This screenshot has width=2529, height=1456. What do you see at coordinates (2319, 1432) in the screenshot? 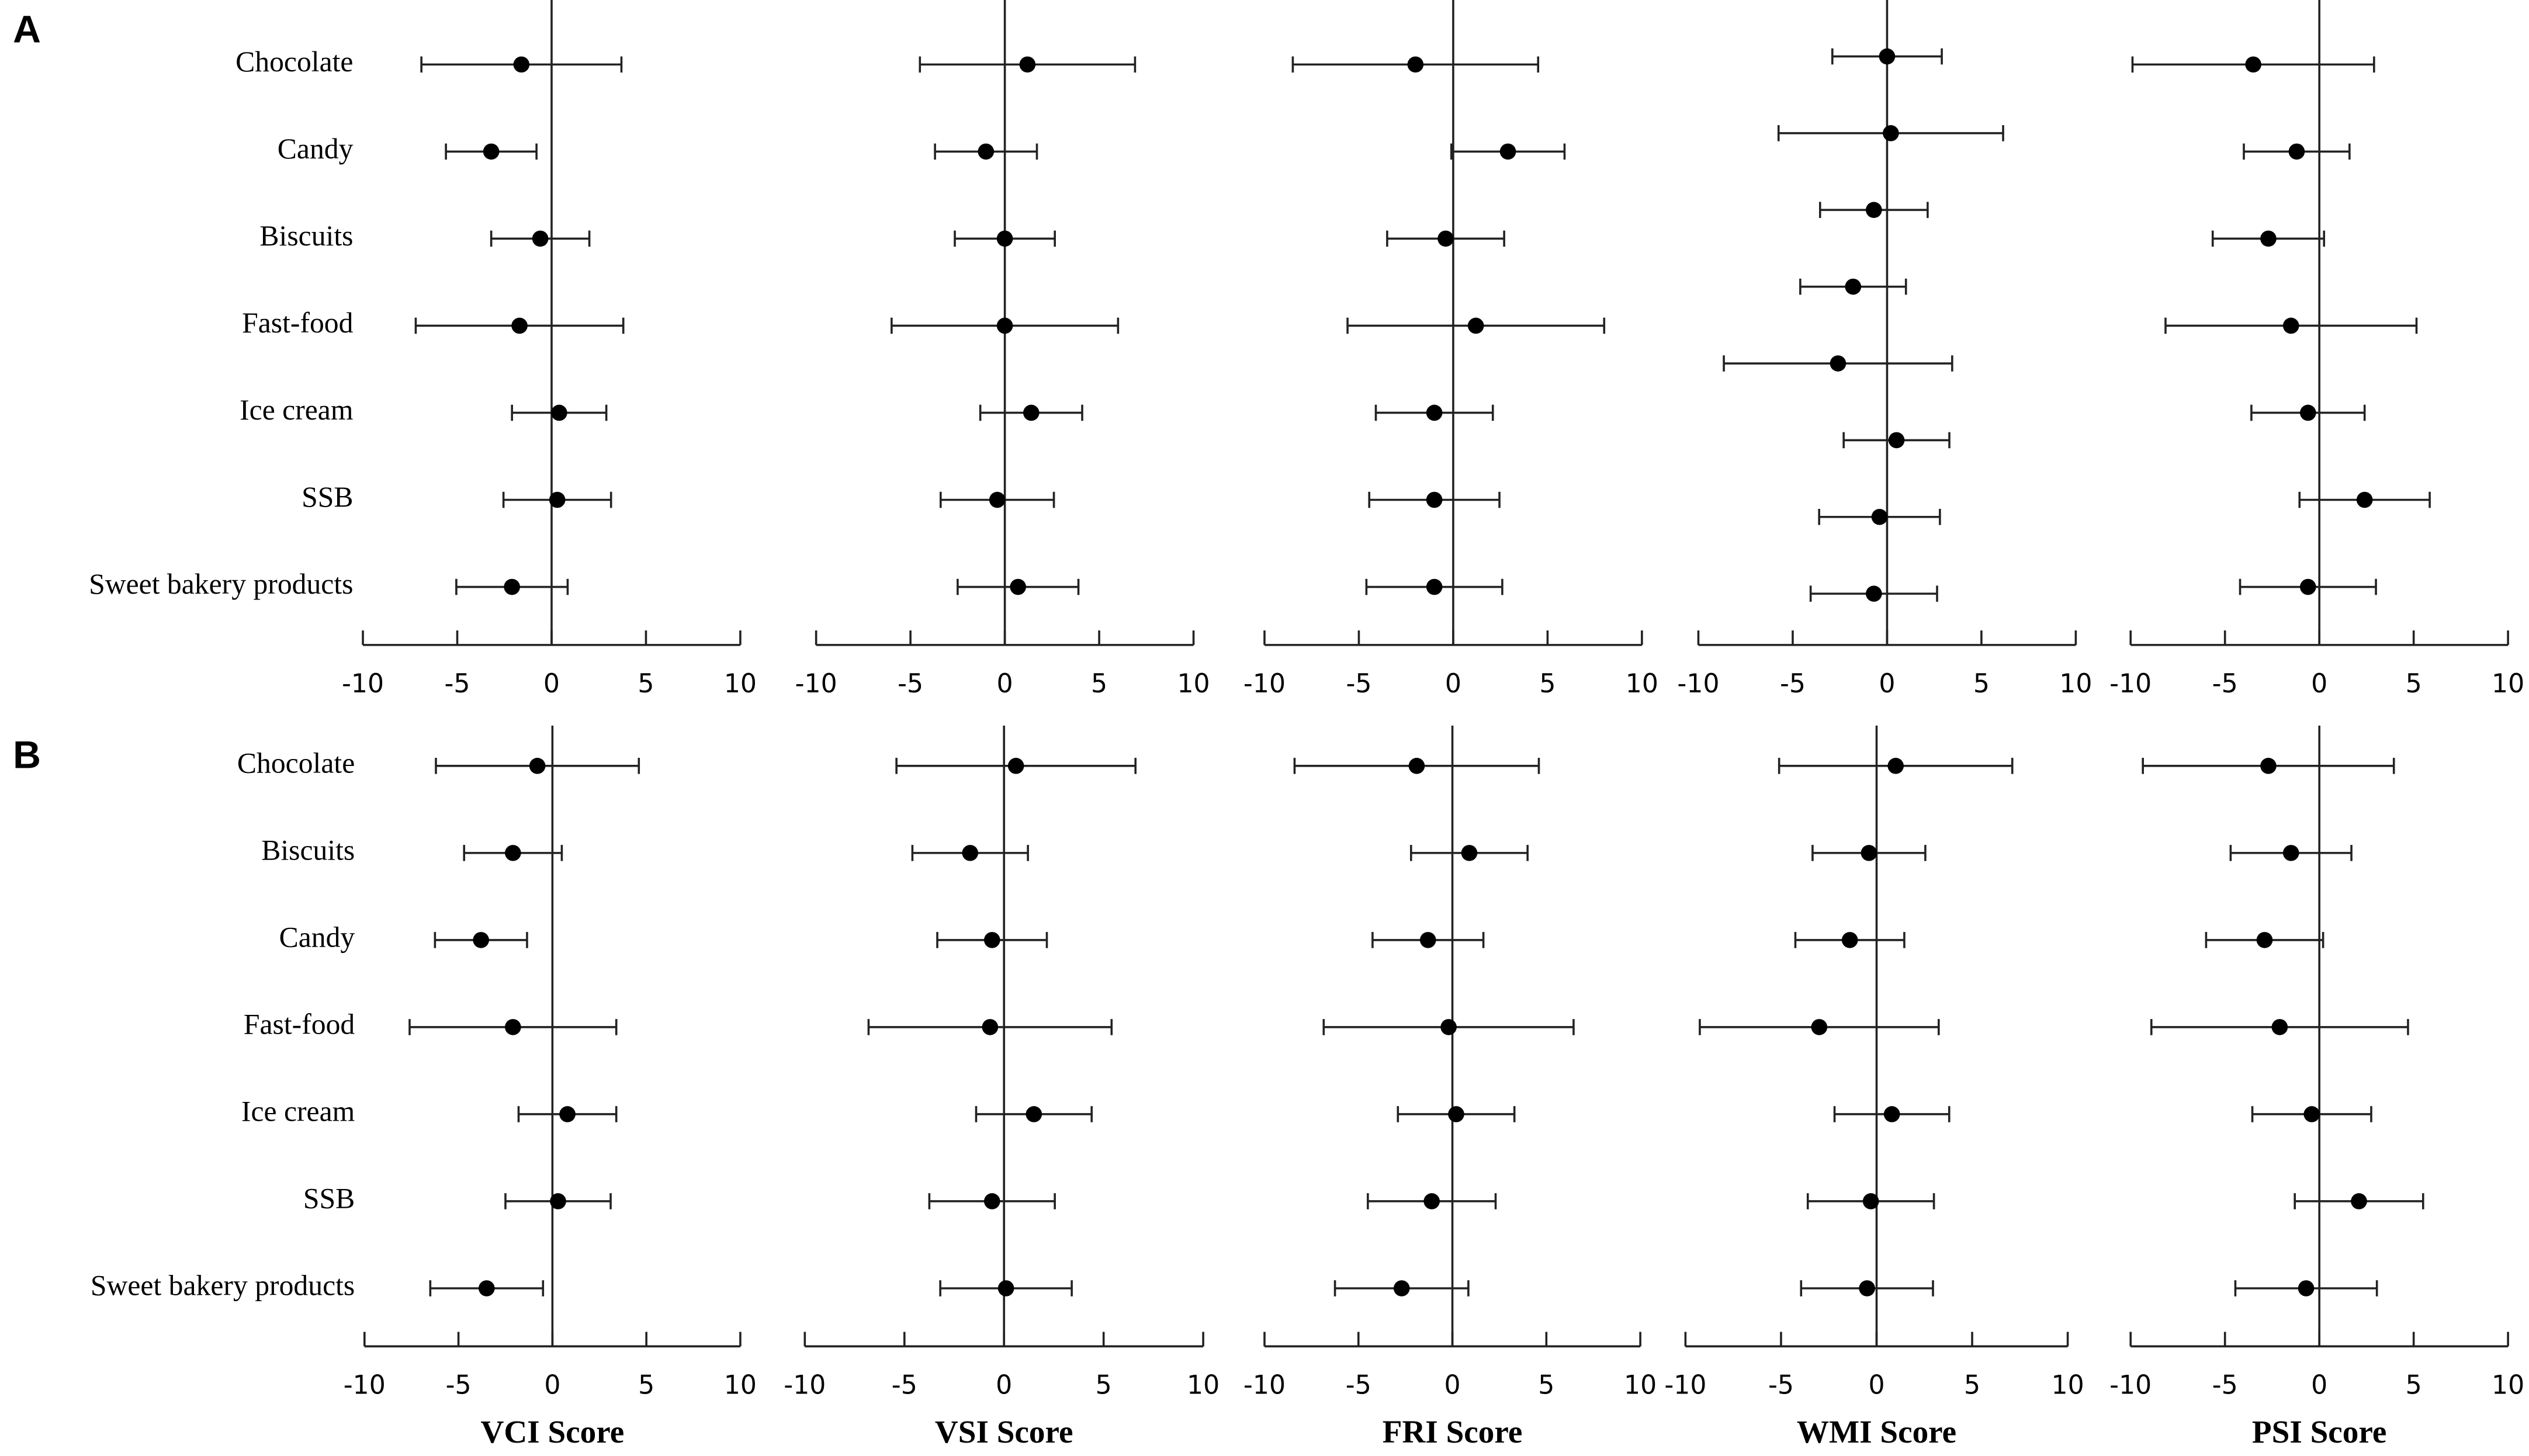
I see `x-axis-label: PSI Score` at bounding box center [2319, 1432].